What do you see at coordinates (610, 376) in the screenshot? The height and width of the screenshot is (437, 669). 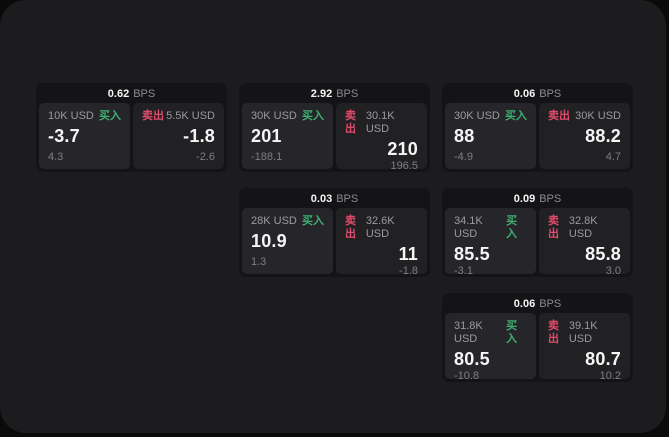 I see `sell-sub-value: 10.2` at bounding box center [610, 376].